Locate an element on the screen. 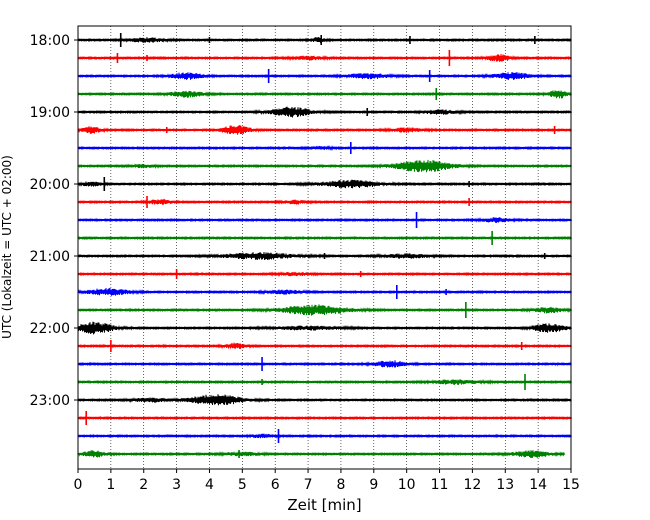 This screenshot has height=520, width=650. x-tick-label: 1 is located at coordinates (110, 485).